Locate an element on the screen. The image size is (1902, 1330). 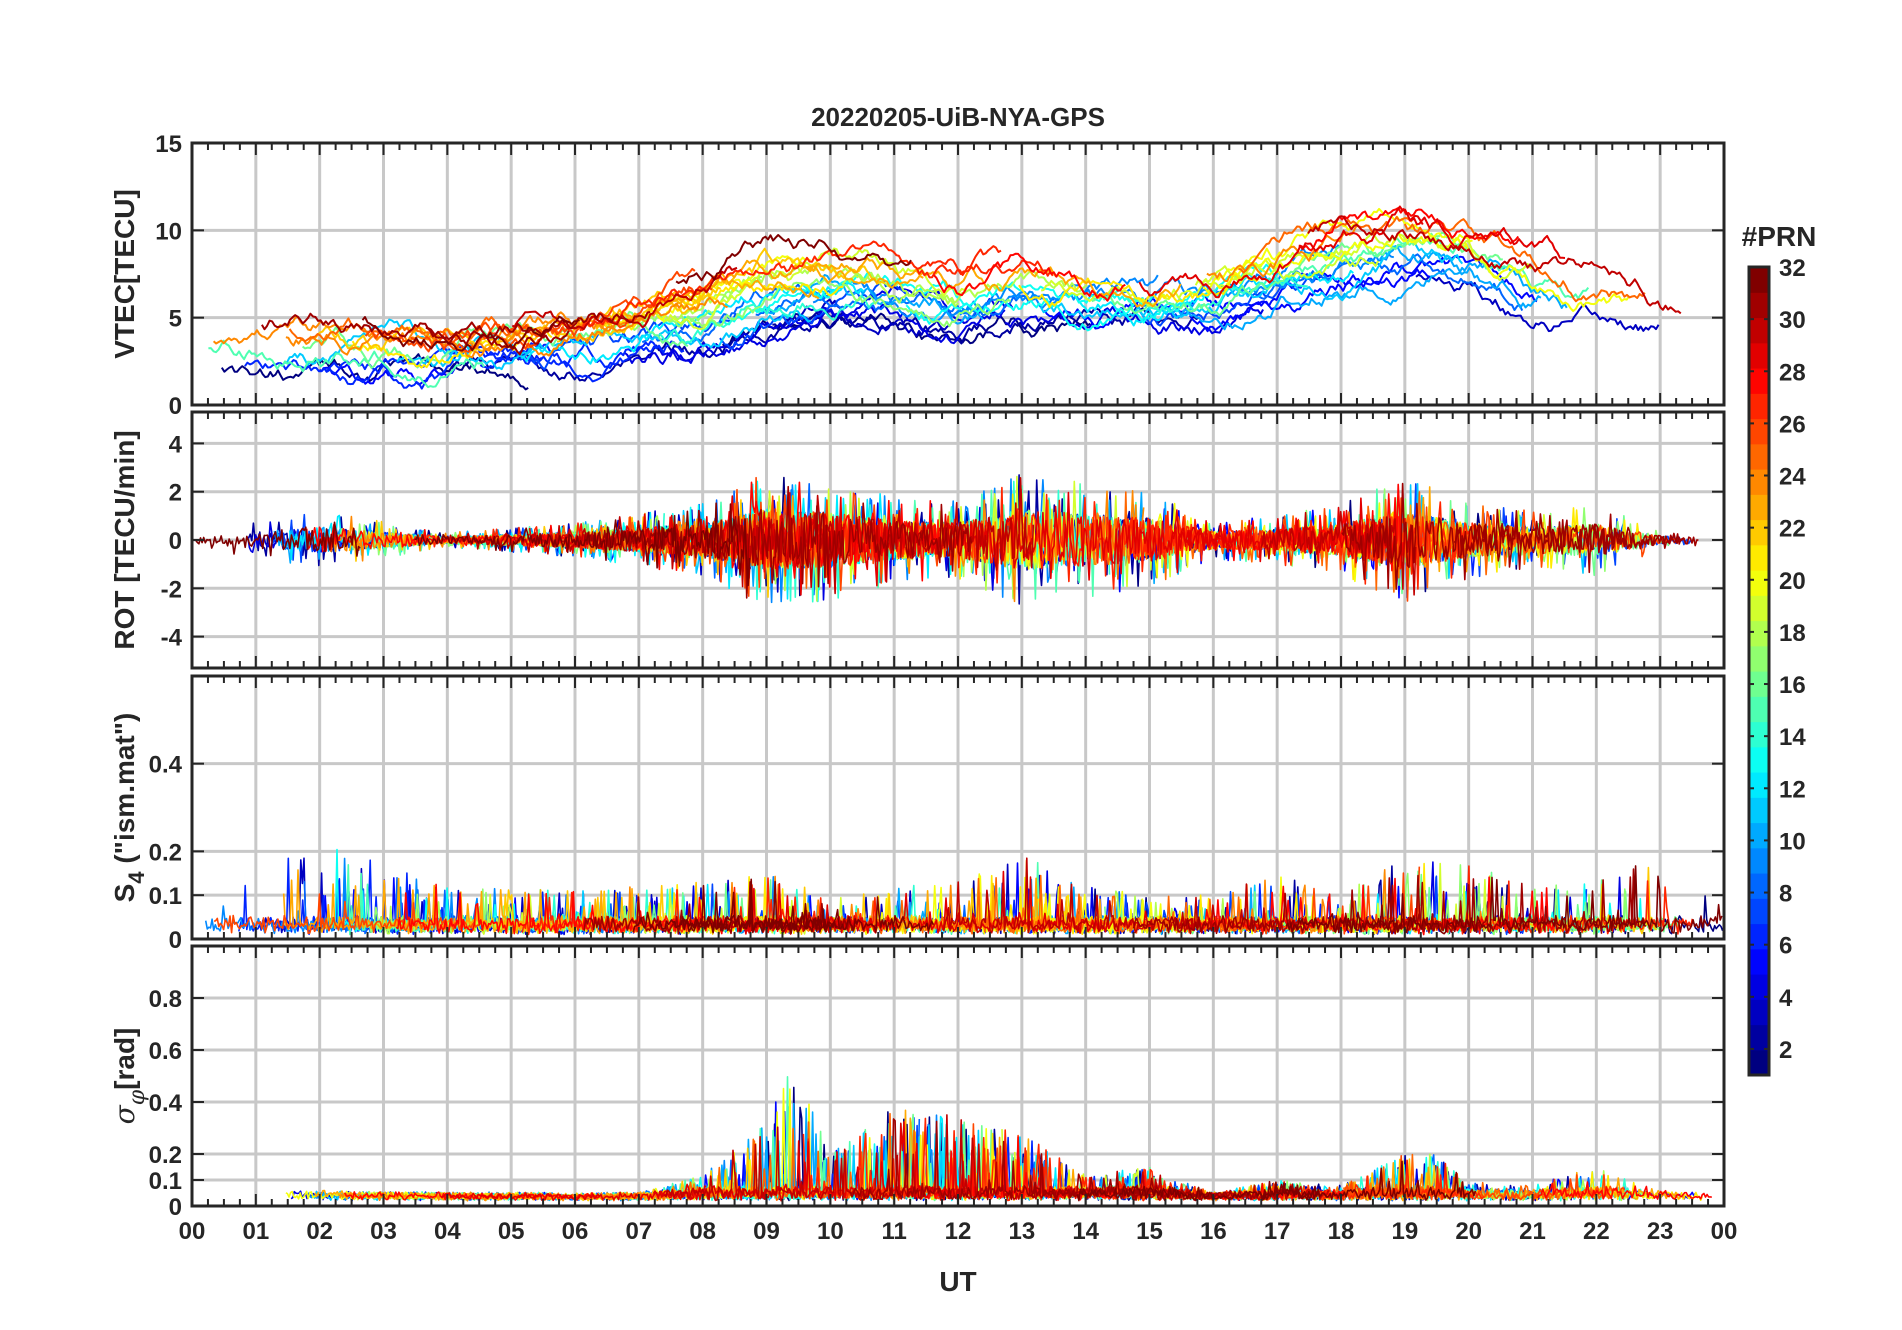
x-tick-label: 19 is located at coordinates (1404, 1231).